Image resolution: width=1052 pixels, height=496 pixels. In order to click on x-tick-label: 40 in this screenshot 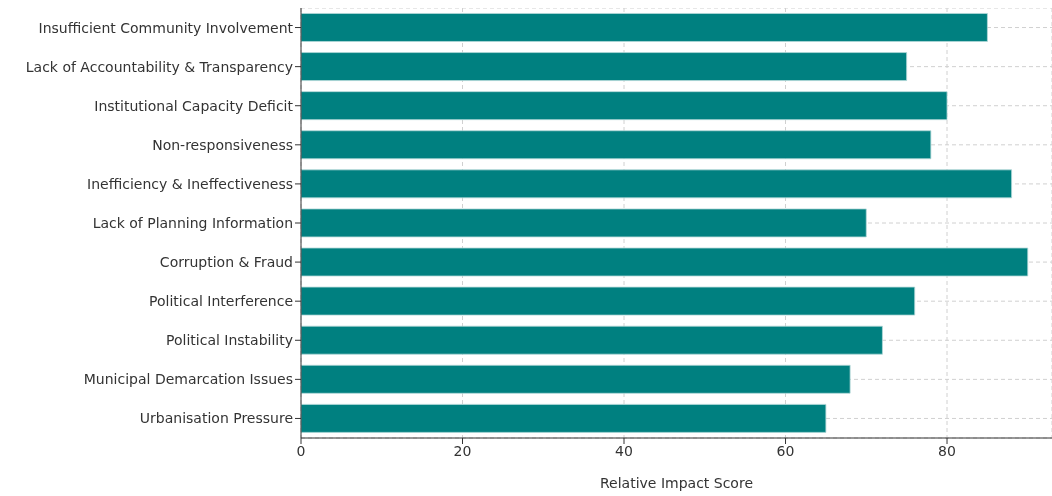, I will do `click(624, 450)`.